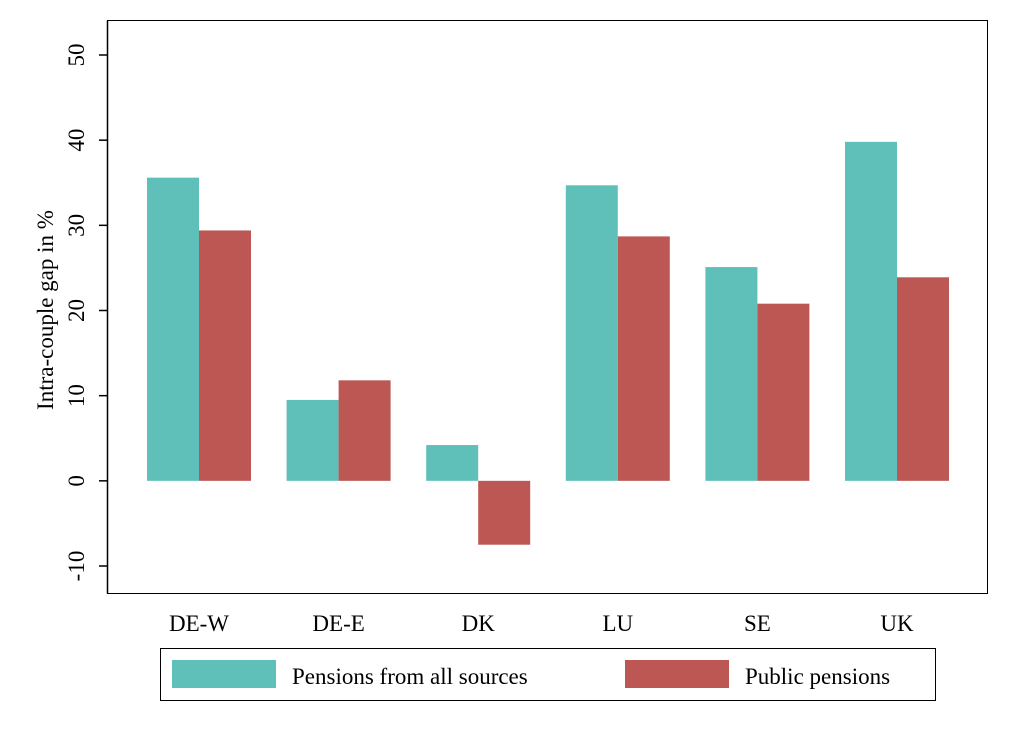  Describe the element at coordinates (757, 623) in the screenshot. I see `x-tick-label: SE` at that location.